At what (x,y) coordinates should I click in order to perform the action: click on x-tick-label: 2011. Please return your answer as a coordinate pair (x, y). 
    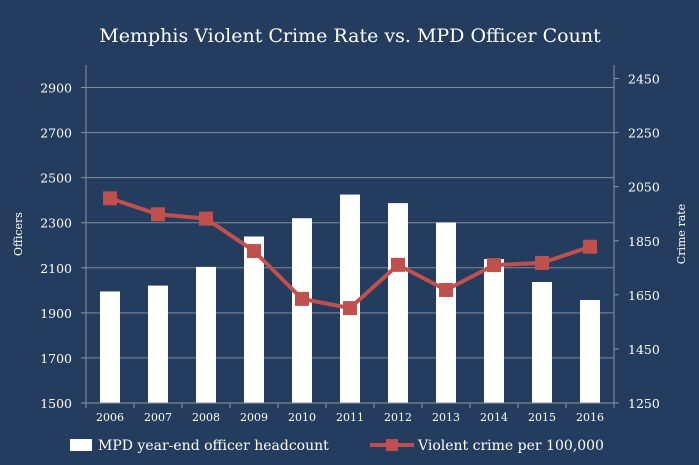
    Looking at the image, I should click on (350, 417).